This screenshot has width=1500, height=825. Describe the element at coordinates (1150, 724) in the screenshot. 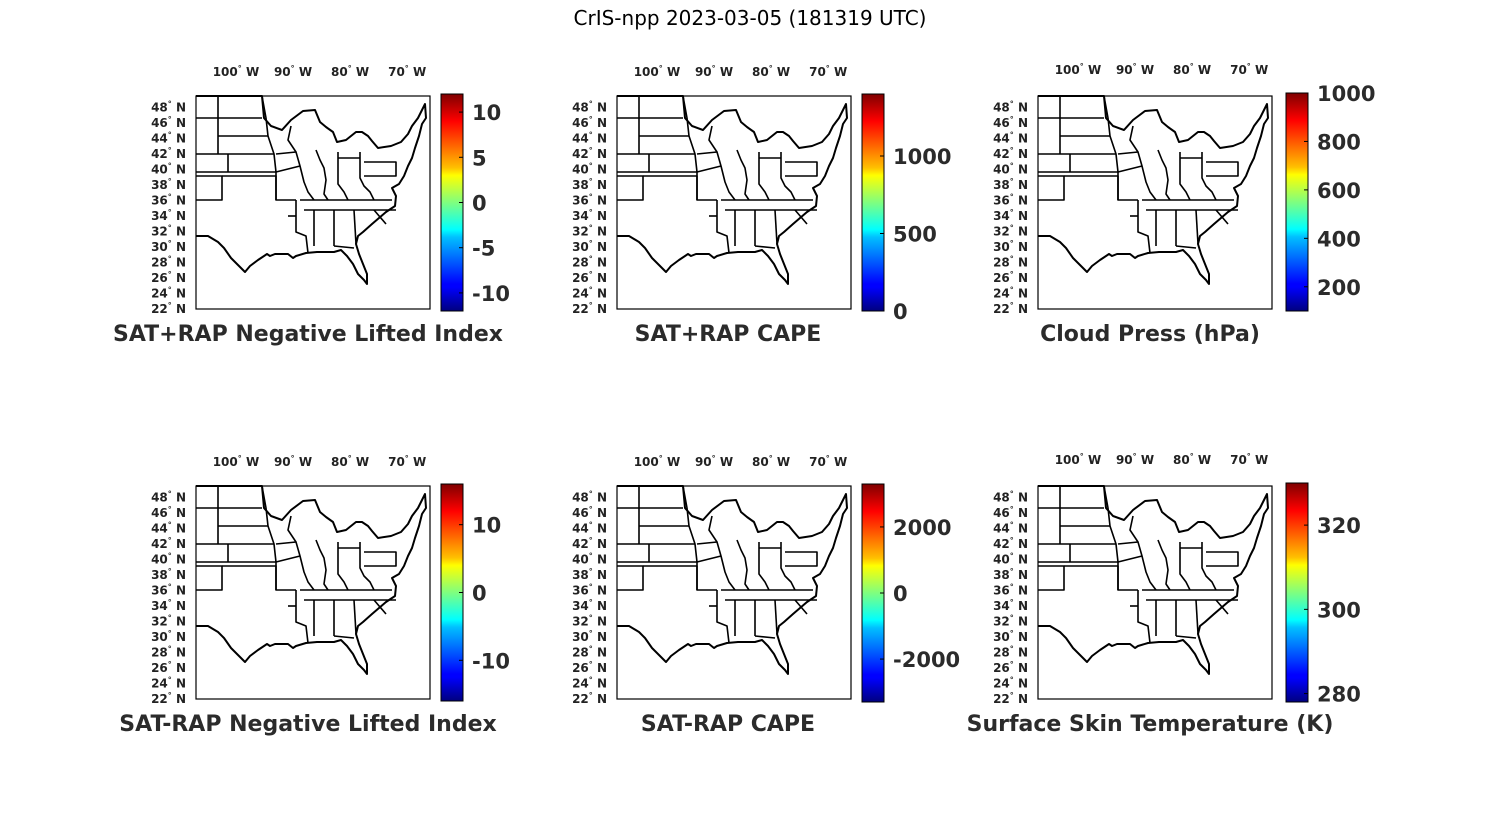

I see `panel-title: Surface Skin Temperature (K)` at that location.